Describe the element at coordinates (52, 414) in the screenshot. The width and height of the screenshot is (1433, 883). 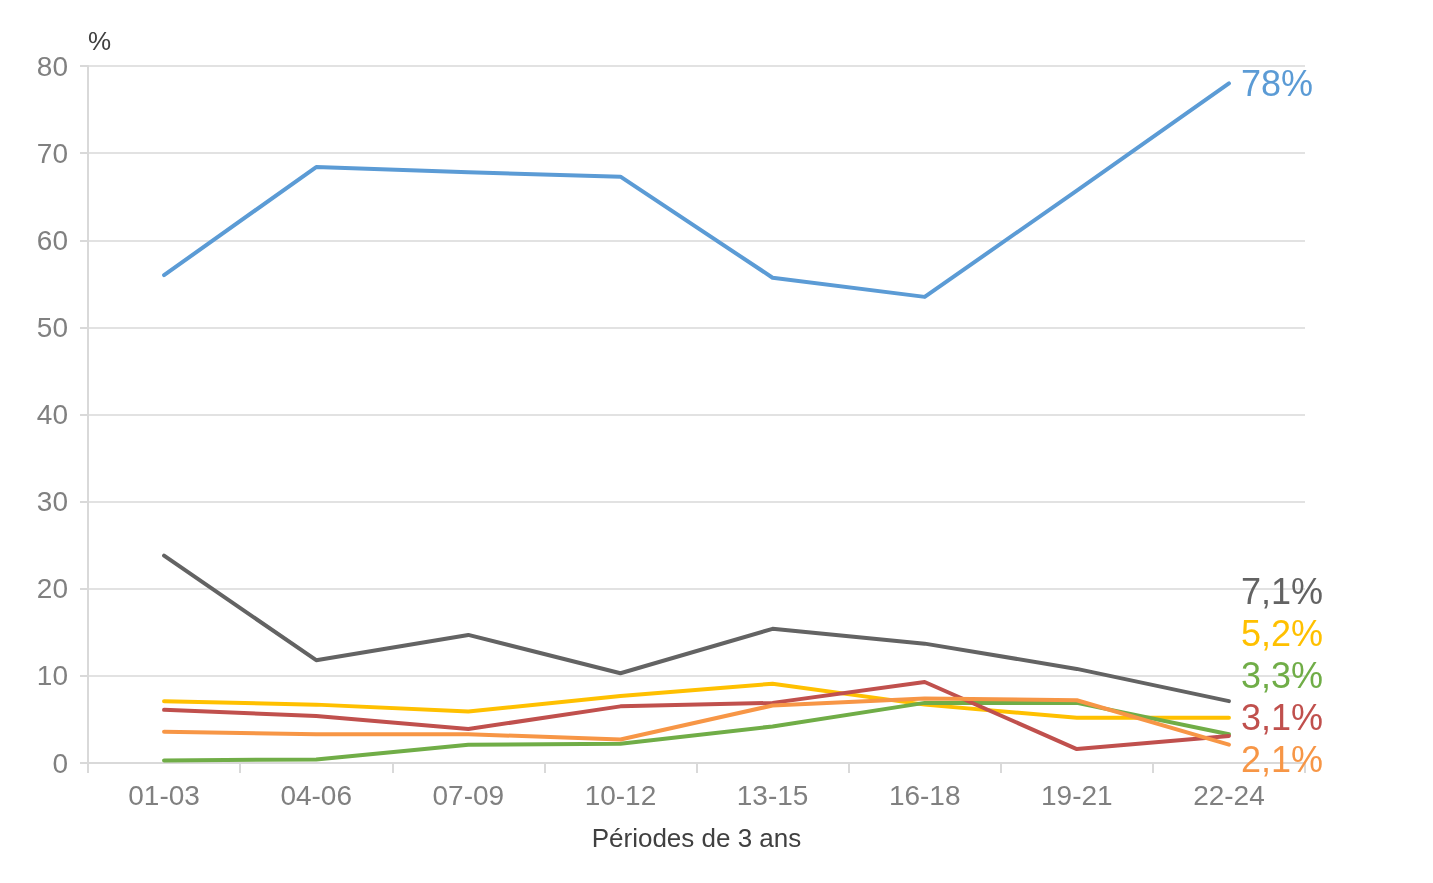
I see `y-tick-label: 40` at that location.